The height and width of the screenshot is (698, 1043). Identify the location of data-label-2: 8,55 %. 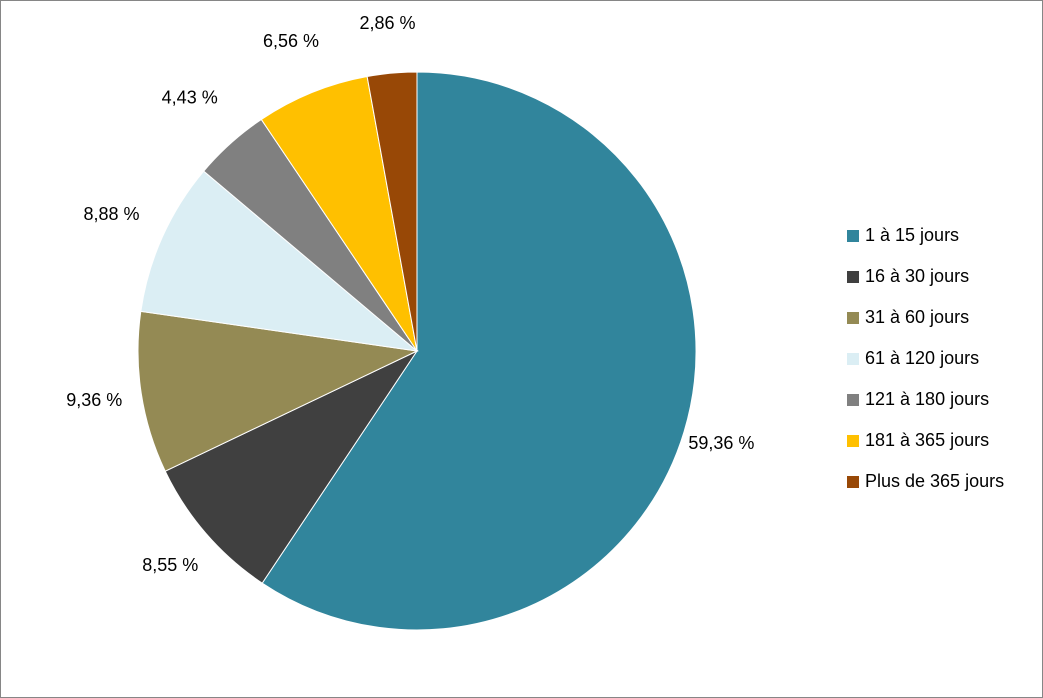
(170, 565).